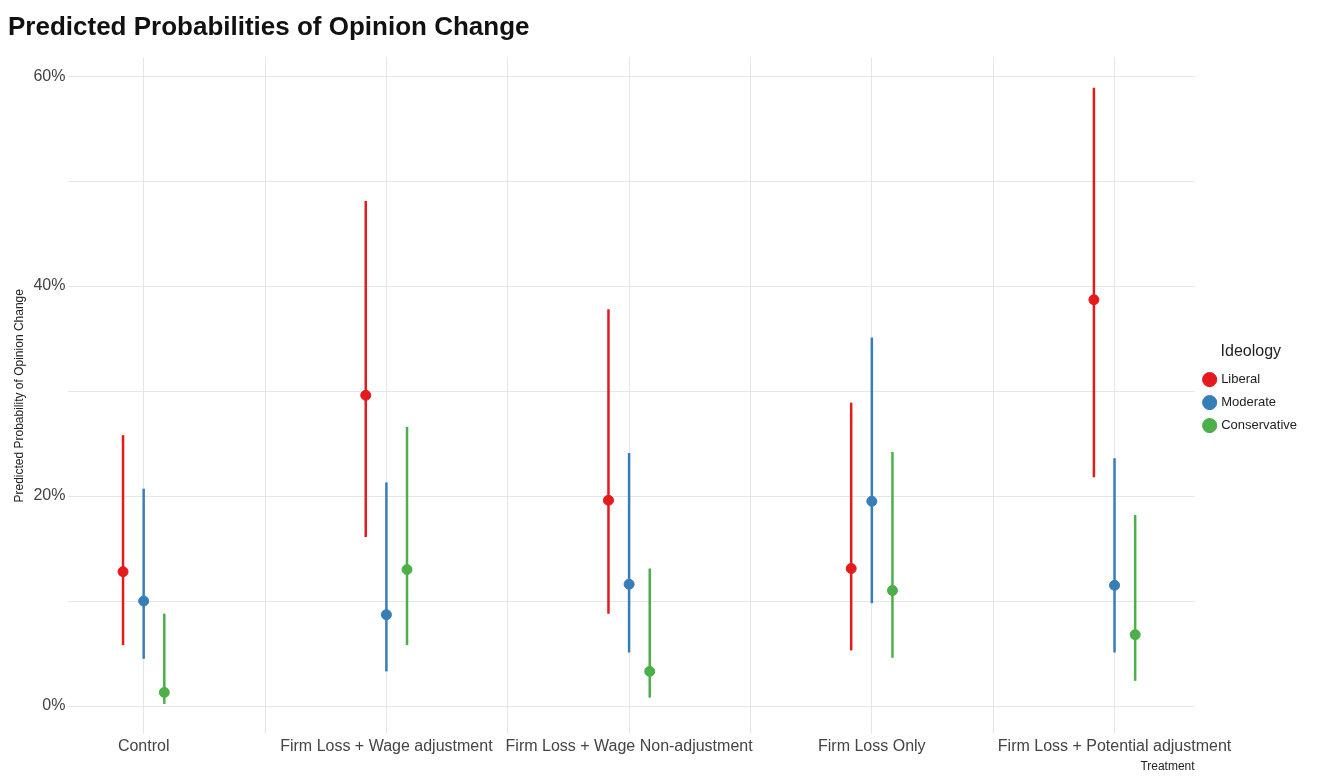 The image size is (1325, 782). What do you see at coordinates (1168, 766) in the screenshot?
I see `x-axis-title: Treatment` at bounding box center [1168, 766].